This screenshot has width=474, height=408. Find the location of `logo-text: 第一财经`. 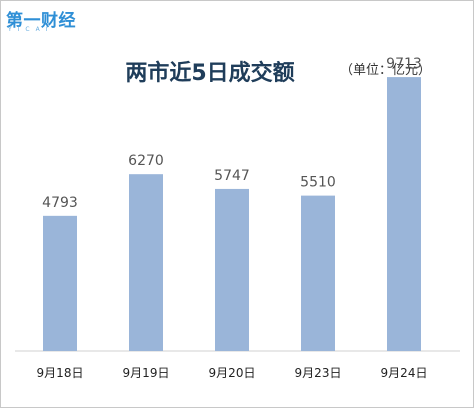

logo-text: 第一财经 is located at coordinates (41, 21).